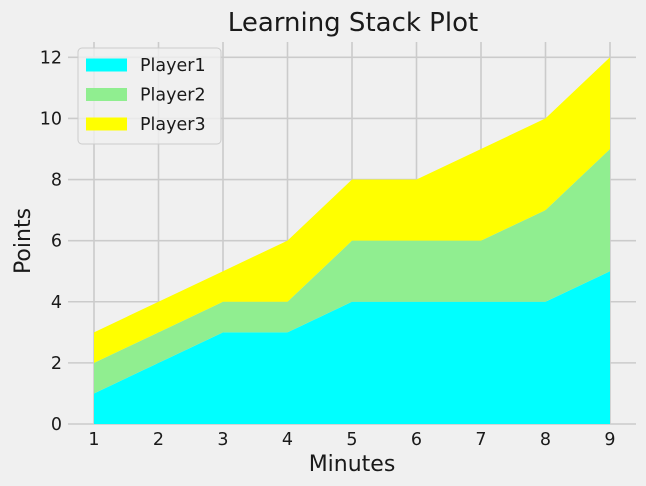  I want to click on y-axis-label: Points, so click(23, 241).